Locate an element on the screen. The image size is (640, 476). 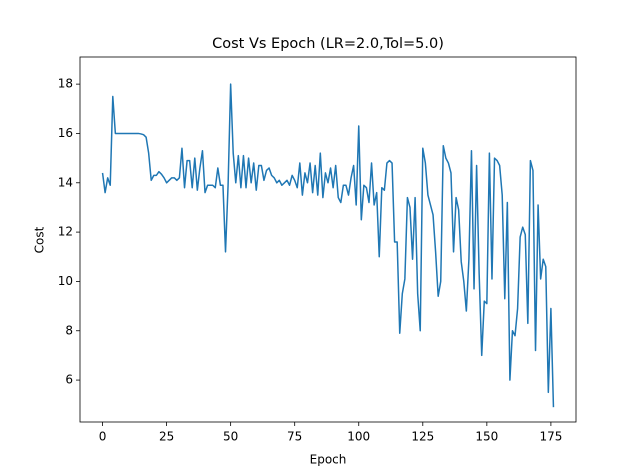
x-tick-label: 0 is located at coordinates (103, 437).